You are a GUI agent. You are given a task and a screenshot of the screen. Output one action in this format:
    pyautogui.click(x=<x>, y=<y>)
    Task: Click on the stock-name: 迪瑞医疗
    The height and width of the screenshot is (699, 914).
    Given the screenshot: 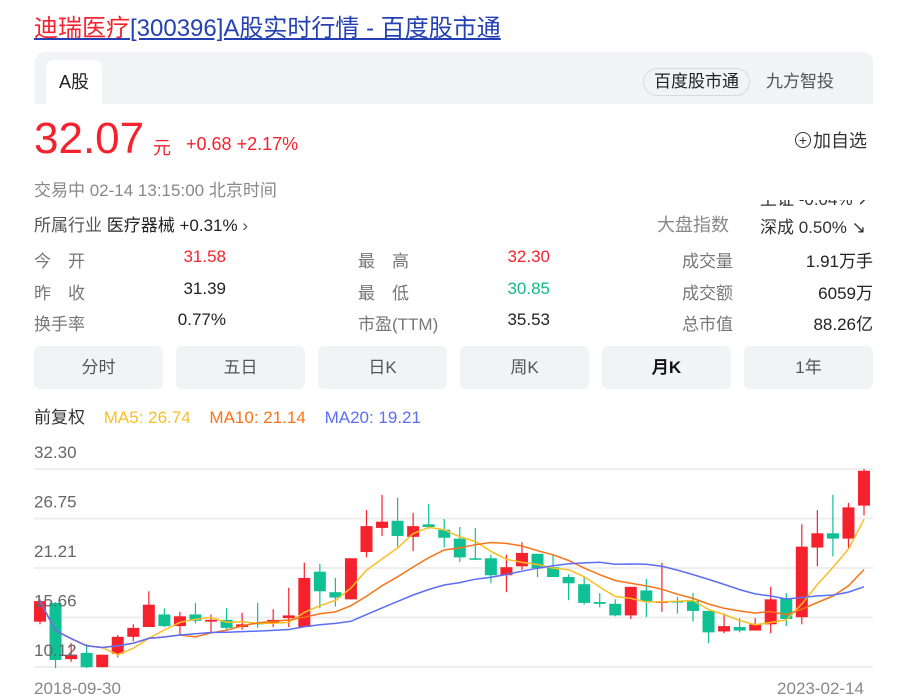 What is the action you would take?
    pyautogui.click(x=82, y=28)
    